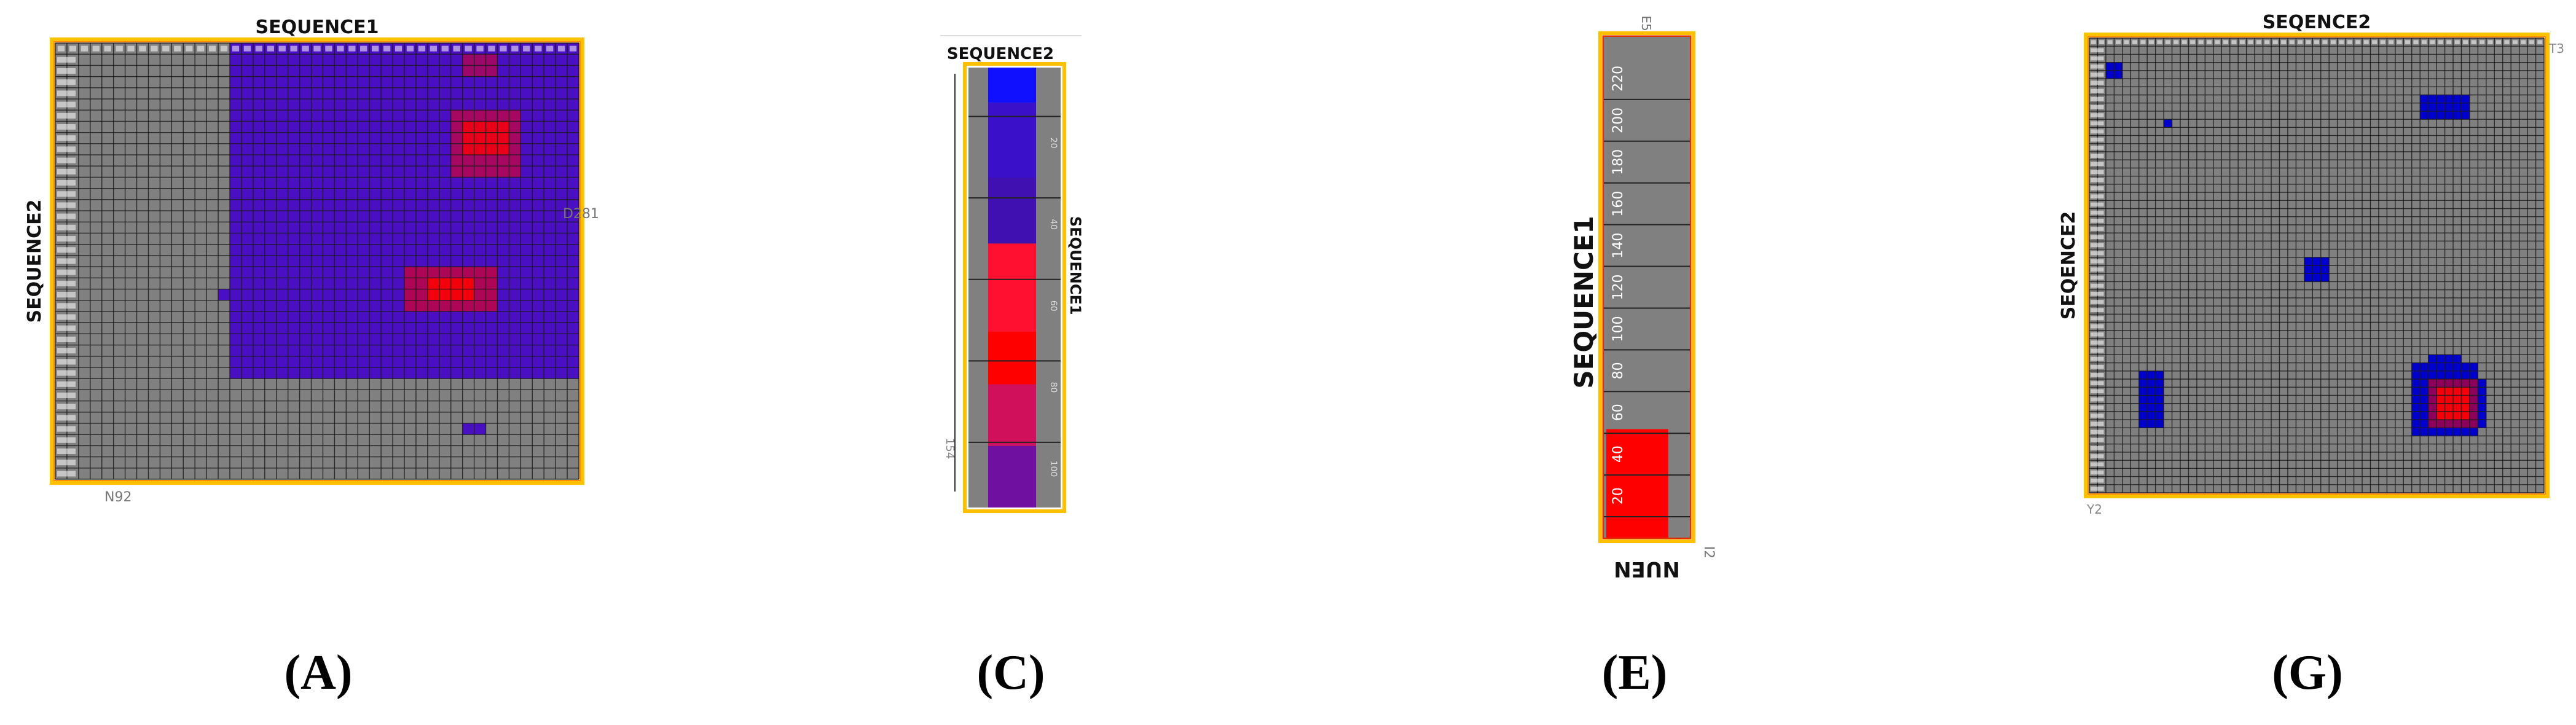  Describe the element at coordinates (34, 261) in the screenshot. I see `y-axis-label: SEQUENCE2` at that location.